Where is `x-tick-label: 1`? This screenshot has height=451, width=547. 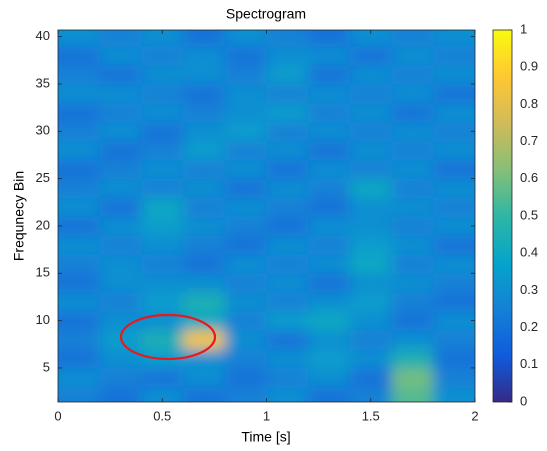 x-tick-label: 1 is located at coordinates (266, 415).